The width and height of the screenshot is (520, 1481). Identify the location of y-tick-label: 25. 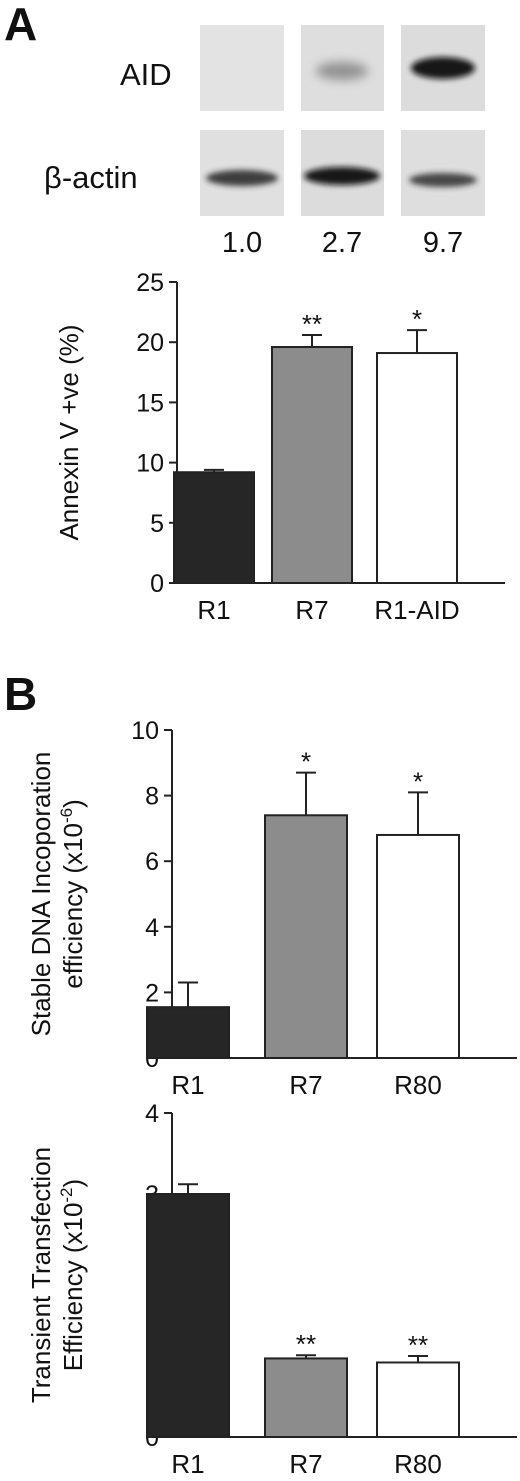
(150, 283).